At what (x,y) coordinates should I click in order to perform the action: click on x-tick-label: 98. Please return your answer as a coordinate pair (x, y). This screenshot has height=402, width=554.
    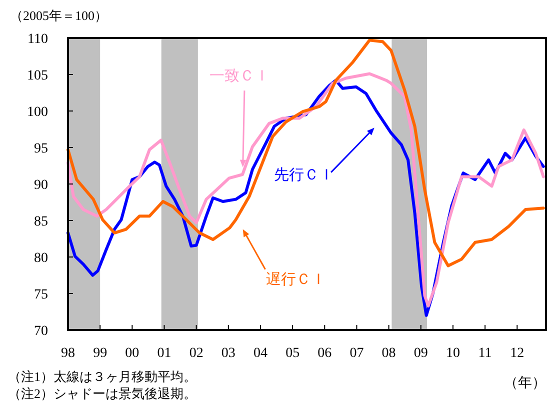
    Looking at the image, I should click on (68, 353).